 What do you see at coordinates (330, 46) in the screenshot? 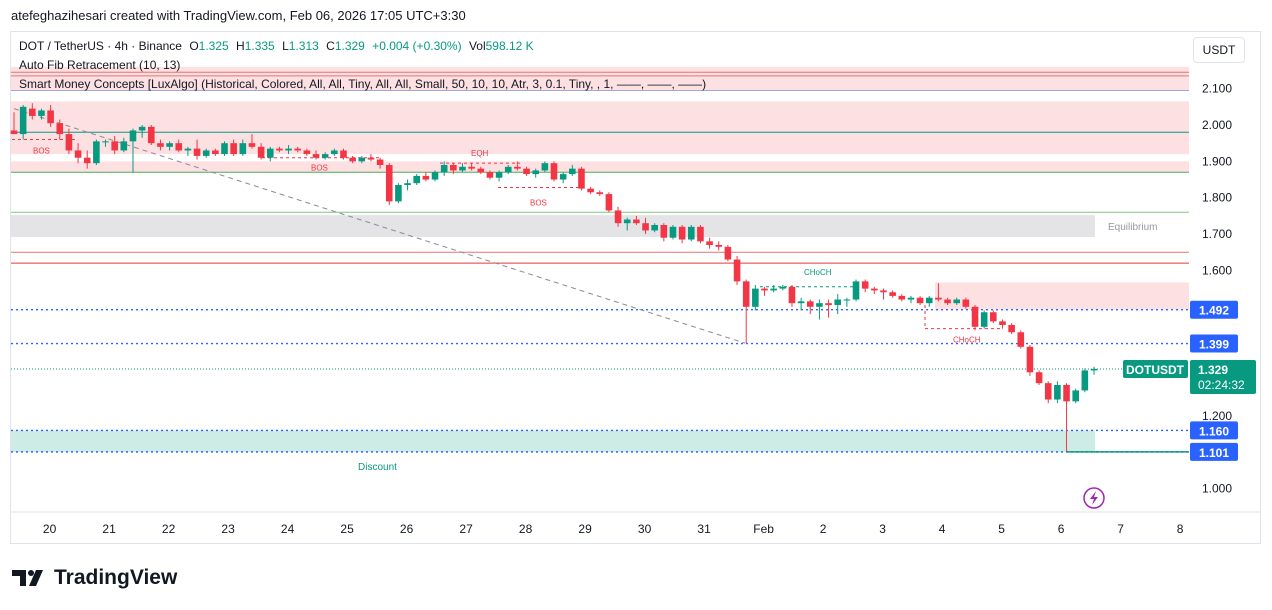
I see `legend-close-label: C` at bounding box center [330, 46].